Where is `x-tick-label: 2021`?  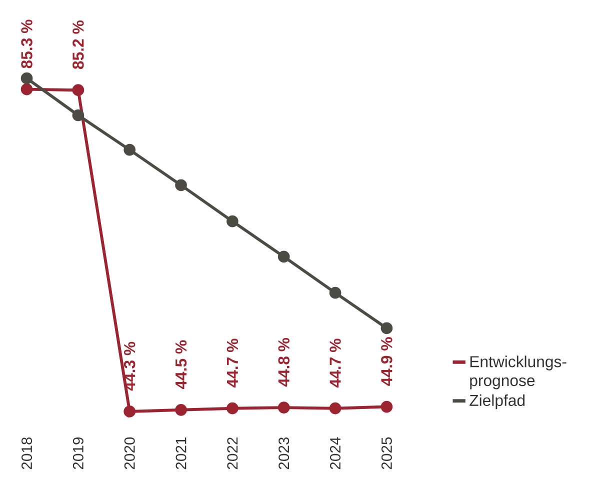
x-tick-label: 2021 is located at coordinates (181, 454).